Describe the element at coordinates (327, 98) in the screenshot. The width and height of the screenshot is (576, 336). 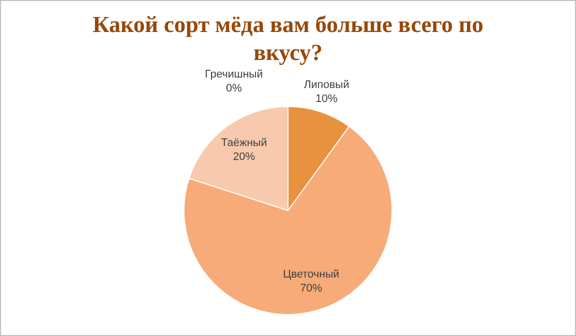
I see `data-label: 10%` at that location.